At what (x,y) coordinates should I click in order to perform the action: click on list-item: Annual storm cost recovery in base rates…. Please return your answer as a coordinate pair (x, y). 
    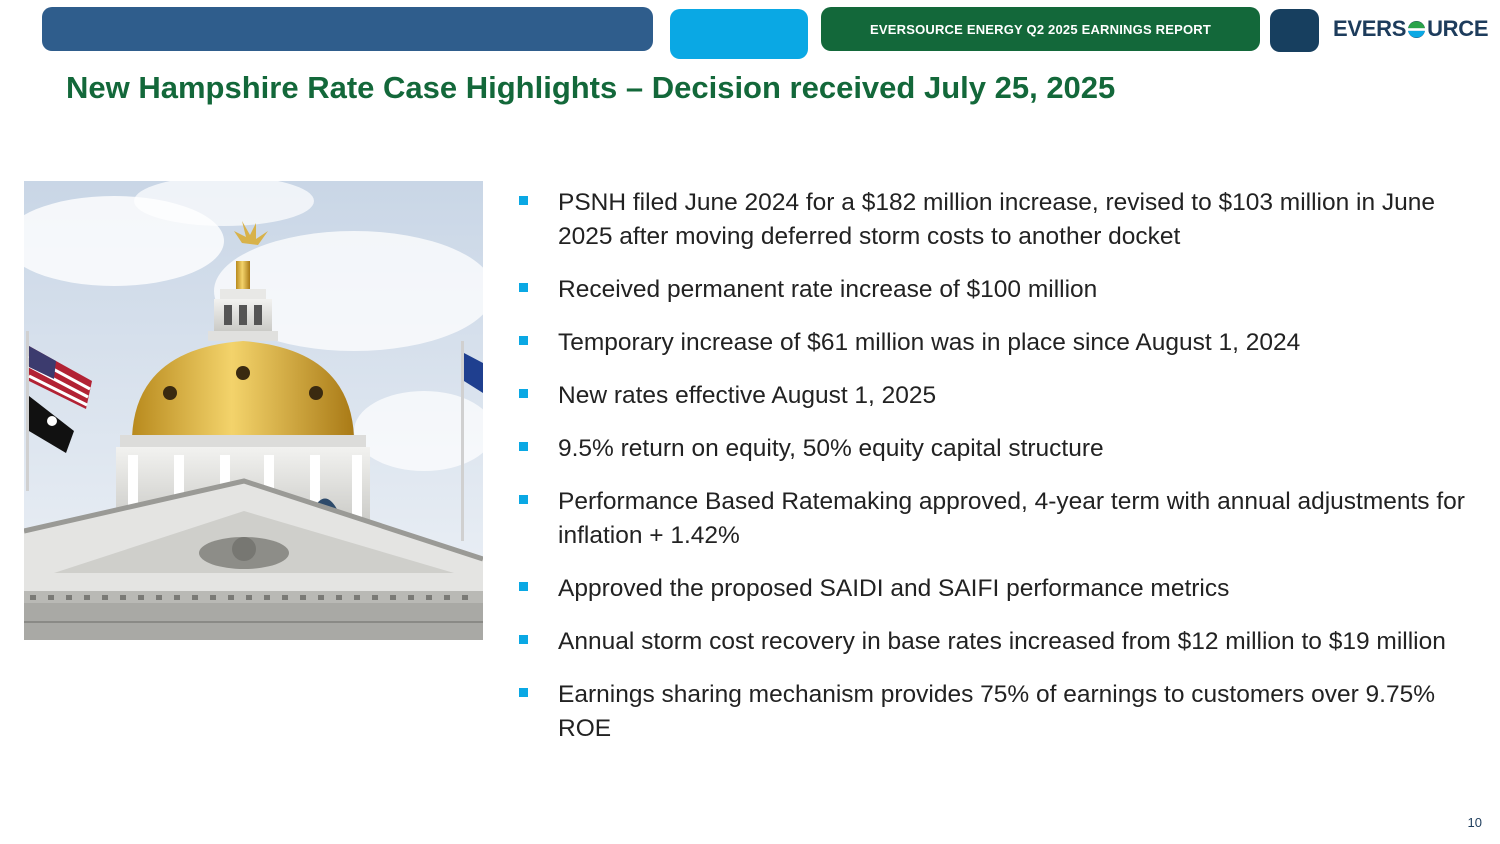
    Looking at the image, I should click on (998, 642).